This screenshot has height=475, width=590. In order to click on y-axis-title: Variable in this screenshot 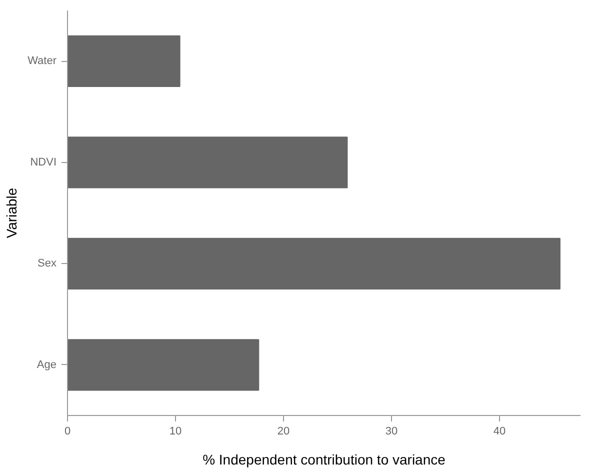, I will do `click(12, 213)`.